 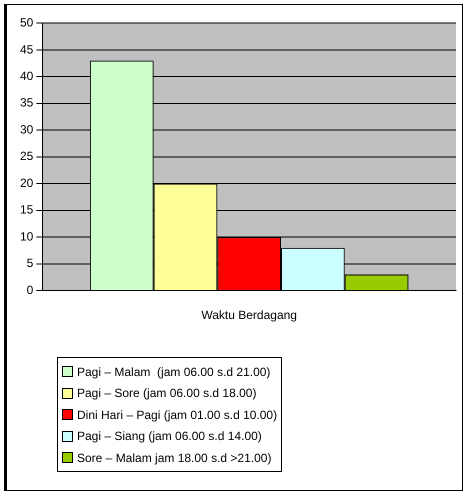 What do you see at coordinates (249, 315) in the screenshot?
I see `x-tick-label: Waktu Berdagang` at bounding box center [249, 315].